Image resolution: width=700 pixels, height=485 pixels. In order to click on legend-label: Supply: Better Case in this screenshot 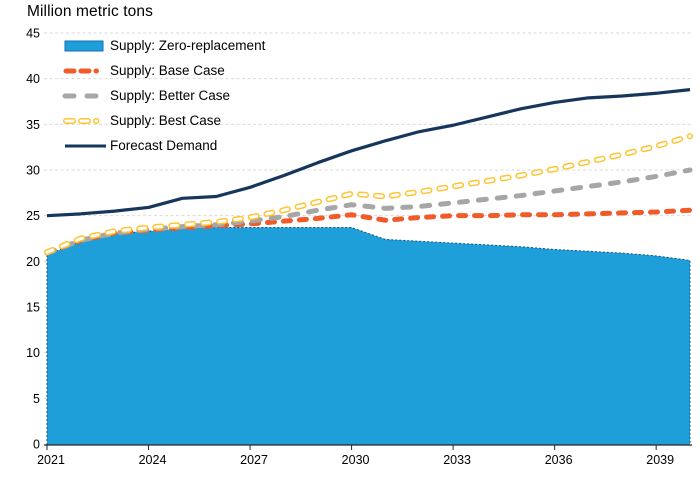, I will do `click(170, 95)`.